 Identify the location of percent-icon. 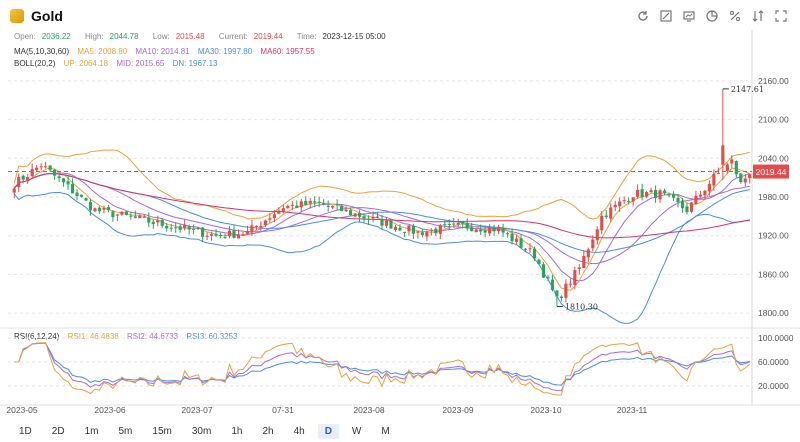
(735, 16).